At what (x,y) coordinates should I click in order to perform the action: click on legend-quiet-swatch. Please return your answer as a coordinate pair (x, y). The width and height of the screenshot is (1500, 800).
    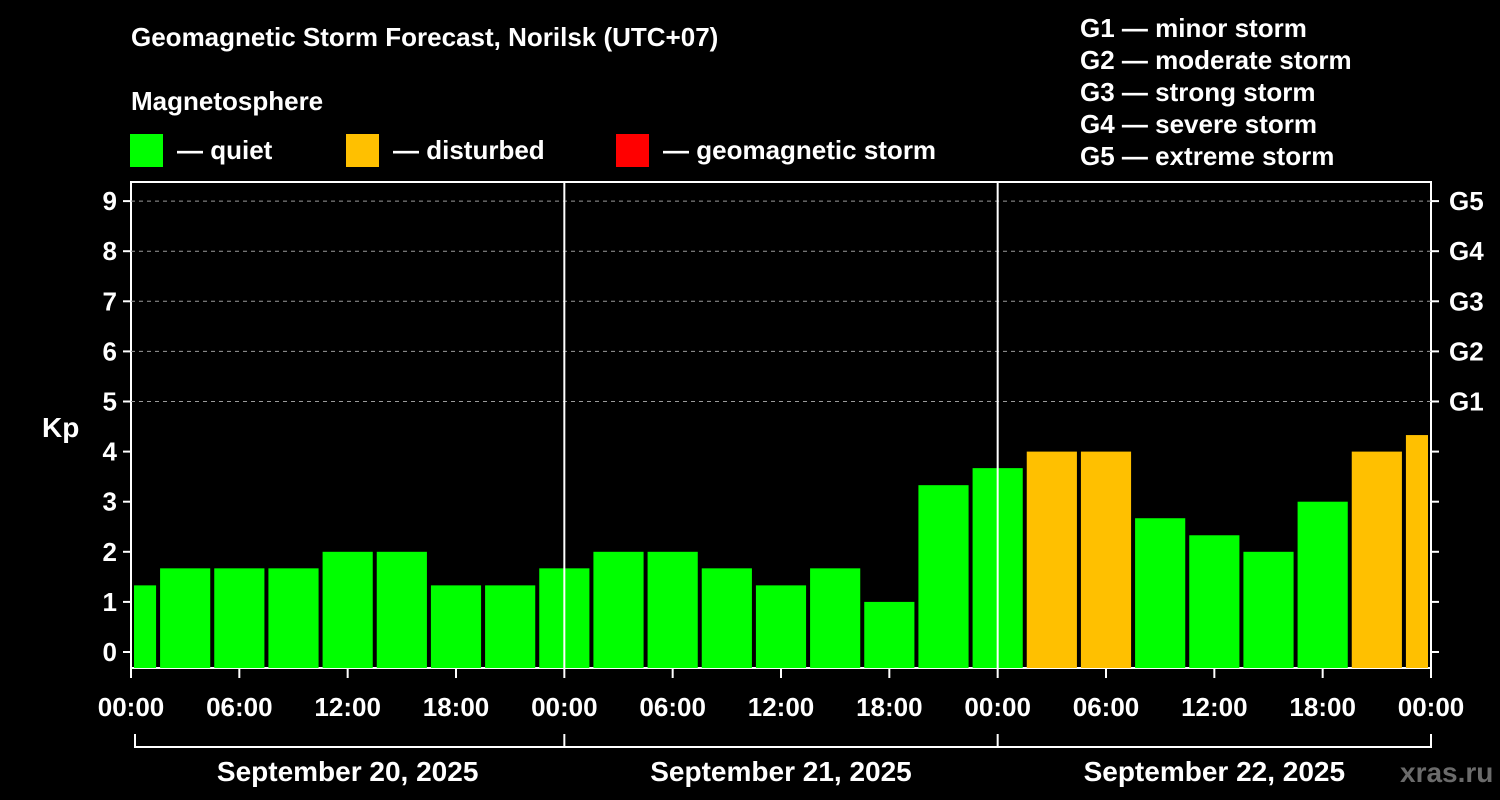
    Looking at the image, I should click on (146, 150).